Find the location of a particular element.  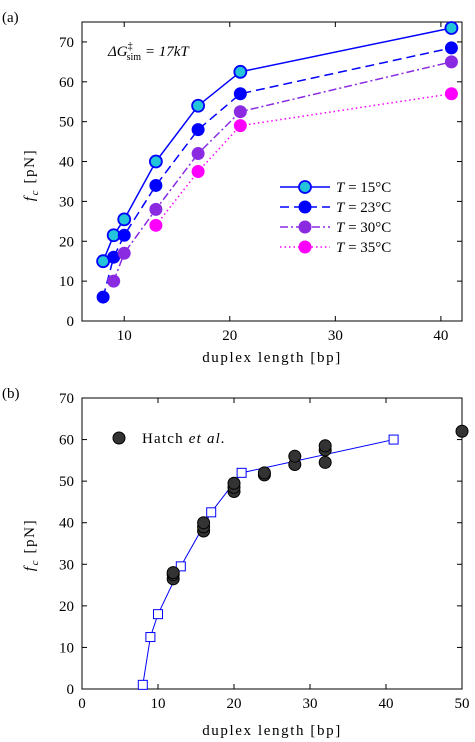

x-tick-label: 50 is located at coordinates (462, 704).